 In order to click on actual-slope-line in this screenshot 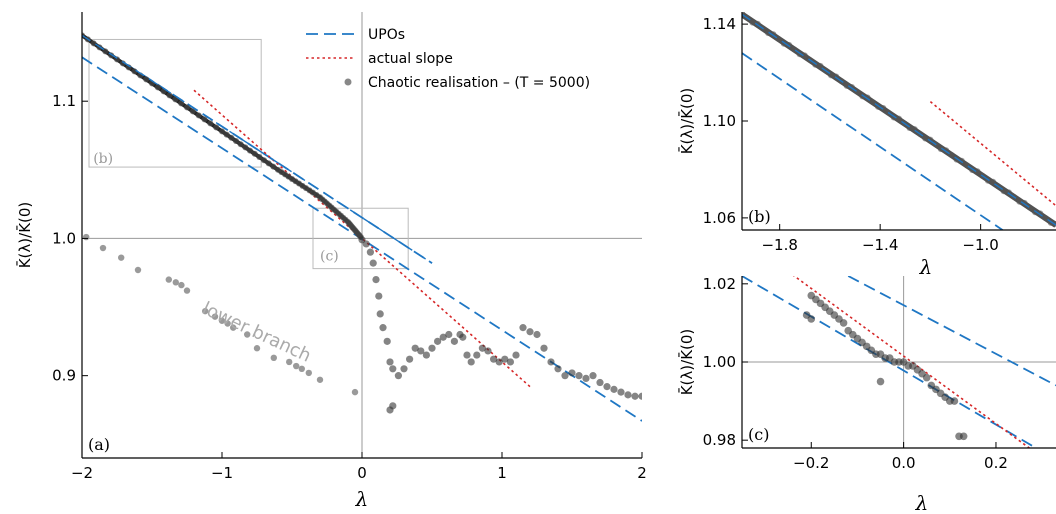, I will do `click(911, 362)`.